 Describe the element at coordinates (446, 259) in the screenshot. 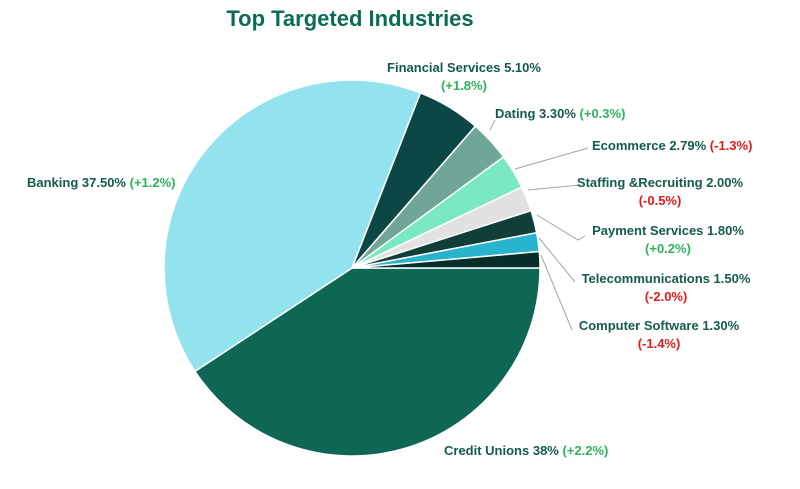

I see `pie-slice-computer-software` at that location.